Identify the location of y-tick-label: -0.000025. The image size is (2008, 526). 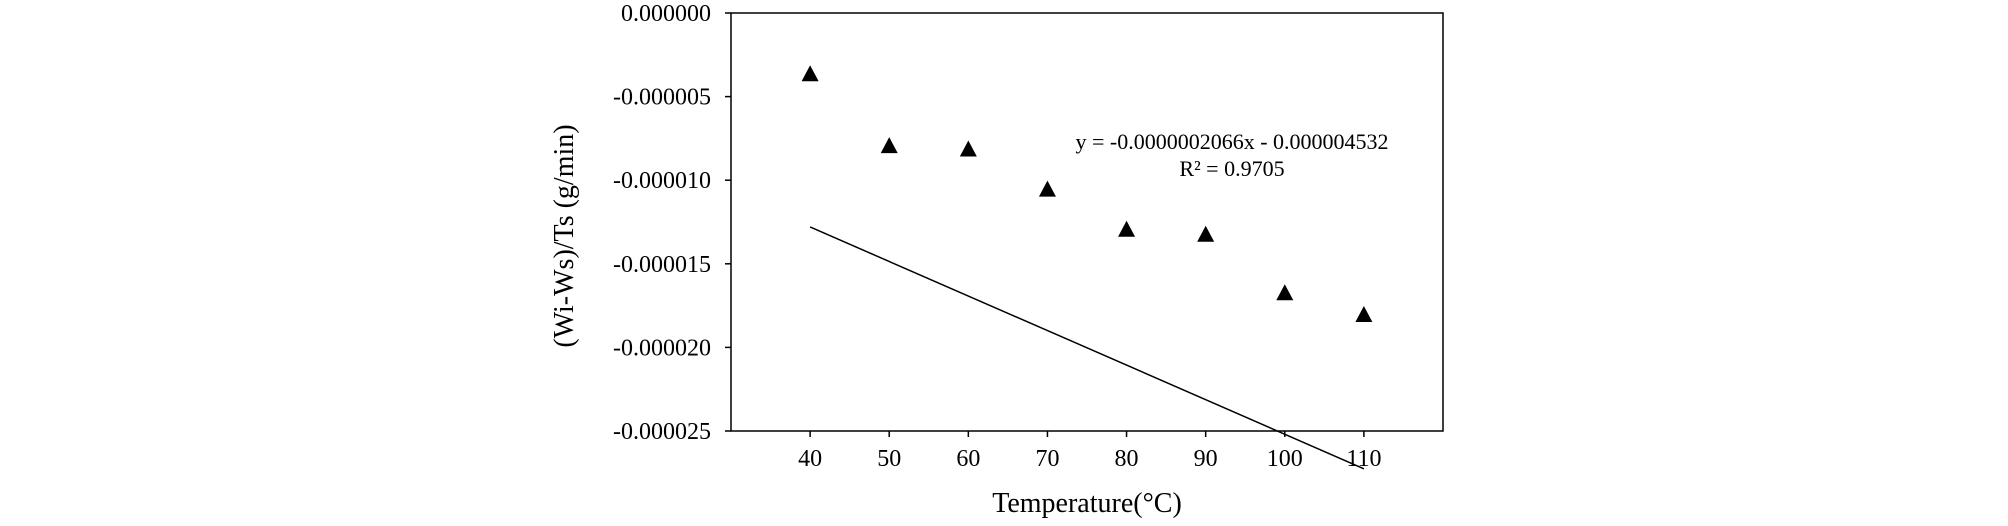
(662, 432).